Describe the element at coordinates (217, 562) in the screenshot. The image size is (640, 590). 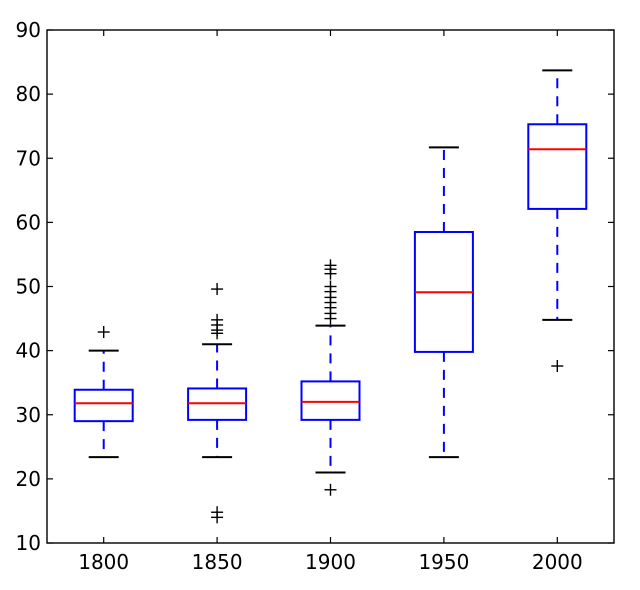
I see `x-tick-label: 1850` at that location.